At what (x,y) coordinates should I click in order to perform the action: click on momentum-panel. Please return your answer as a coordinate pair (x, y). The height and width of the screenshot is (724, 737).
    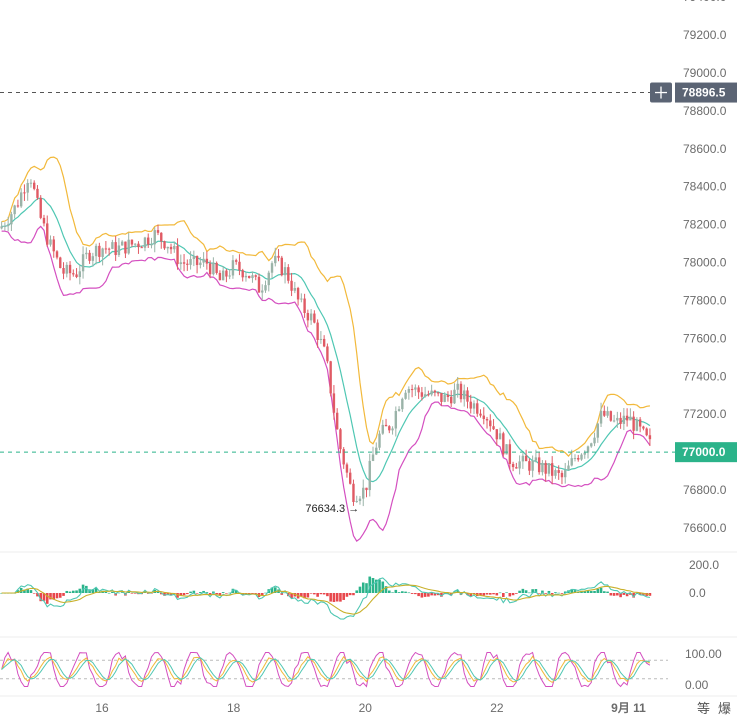
    Looking at the image, I should click on (326, 598).